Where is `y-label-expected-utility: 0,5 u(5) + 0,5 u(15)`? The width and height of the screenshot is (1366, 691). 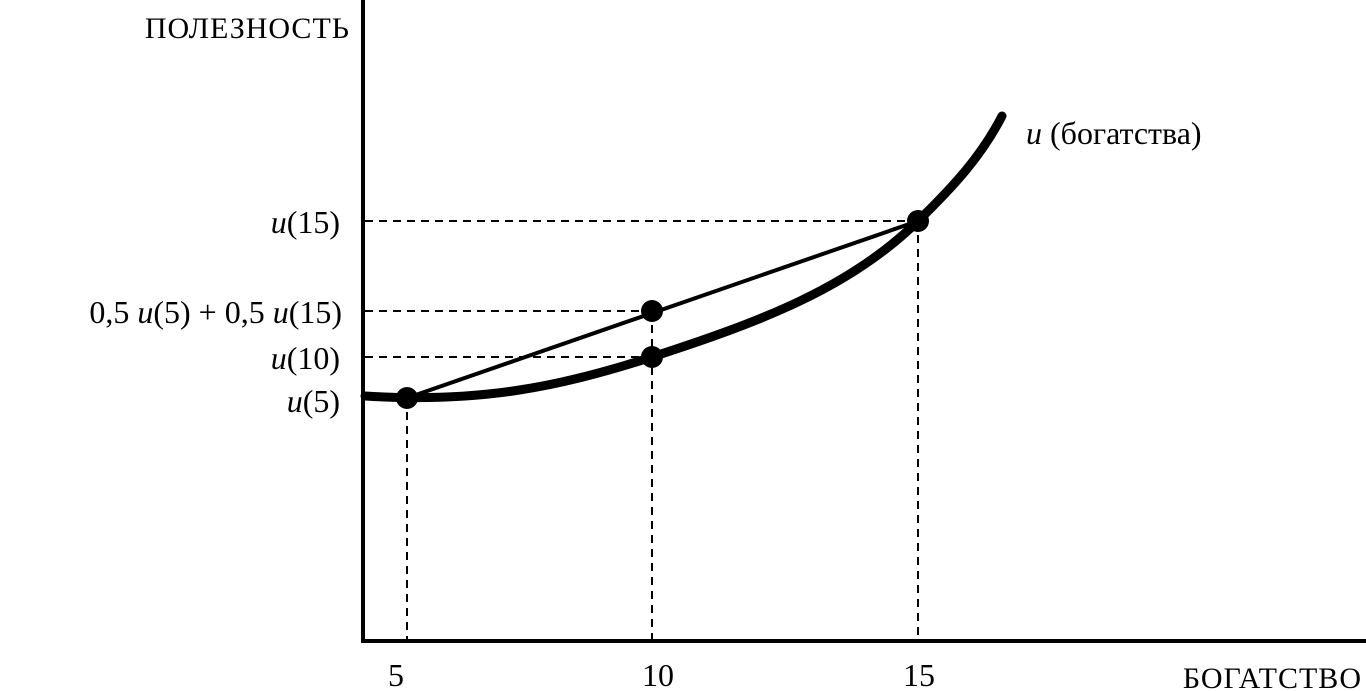
y-label-expected-utility: 0,5 u(5) + 0,5 u(15) is located at coordinates (215, 312).